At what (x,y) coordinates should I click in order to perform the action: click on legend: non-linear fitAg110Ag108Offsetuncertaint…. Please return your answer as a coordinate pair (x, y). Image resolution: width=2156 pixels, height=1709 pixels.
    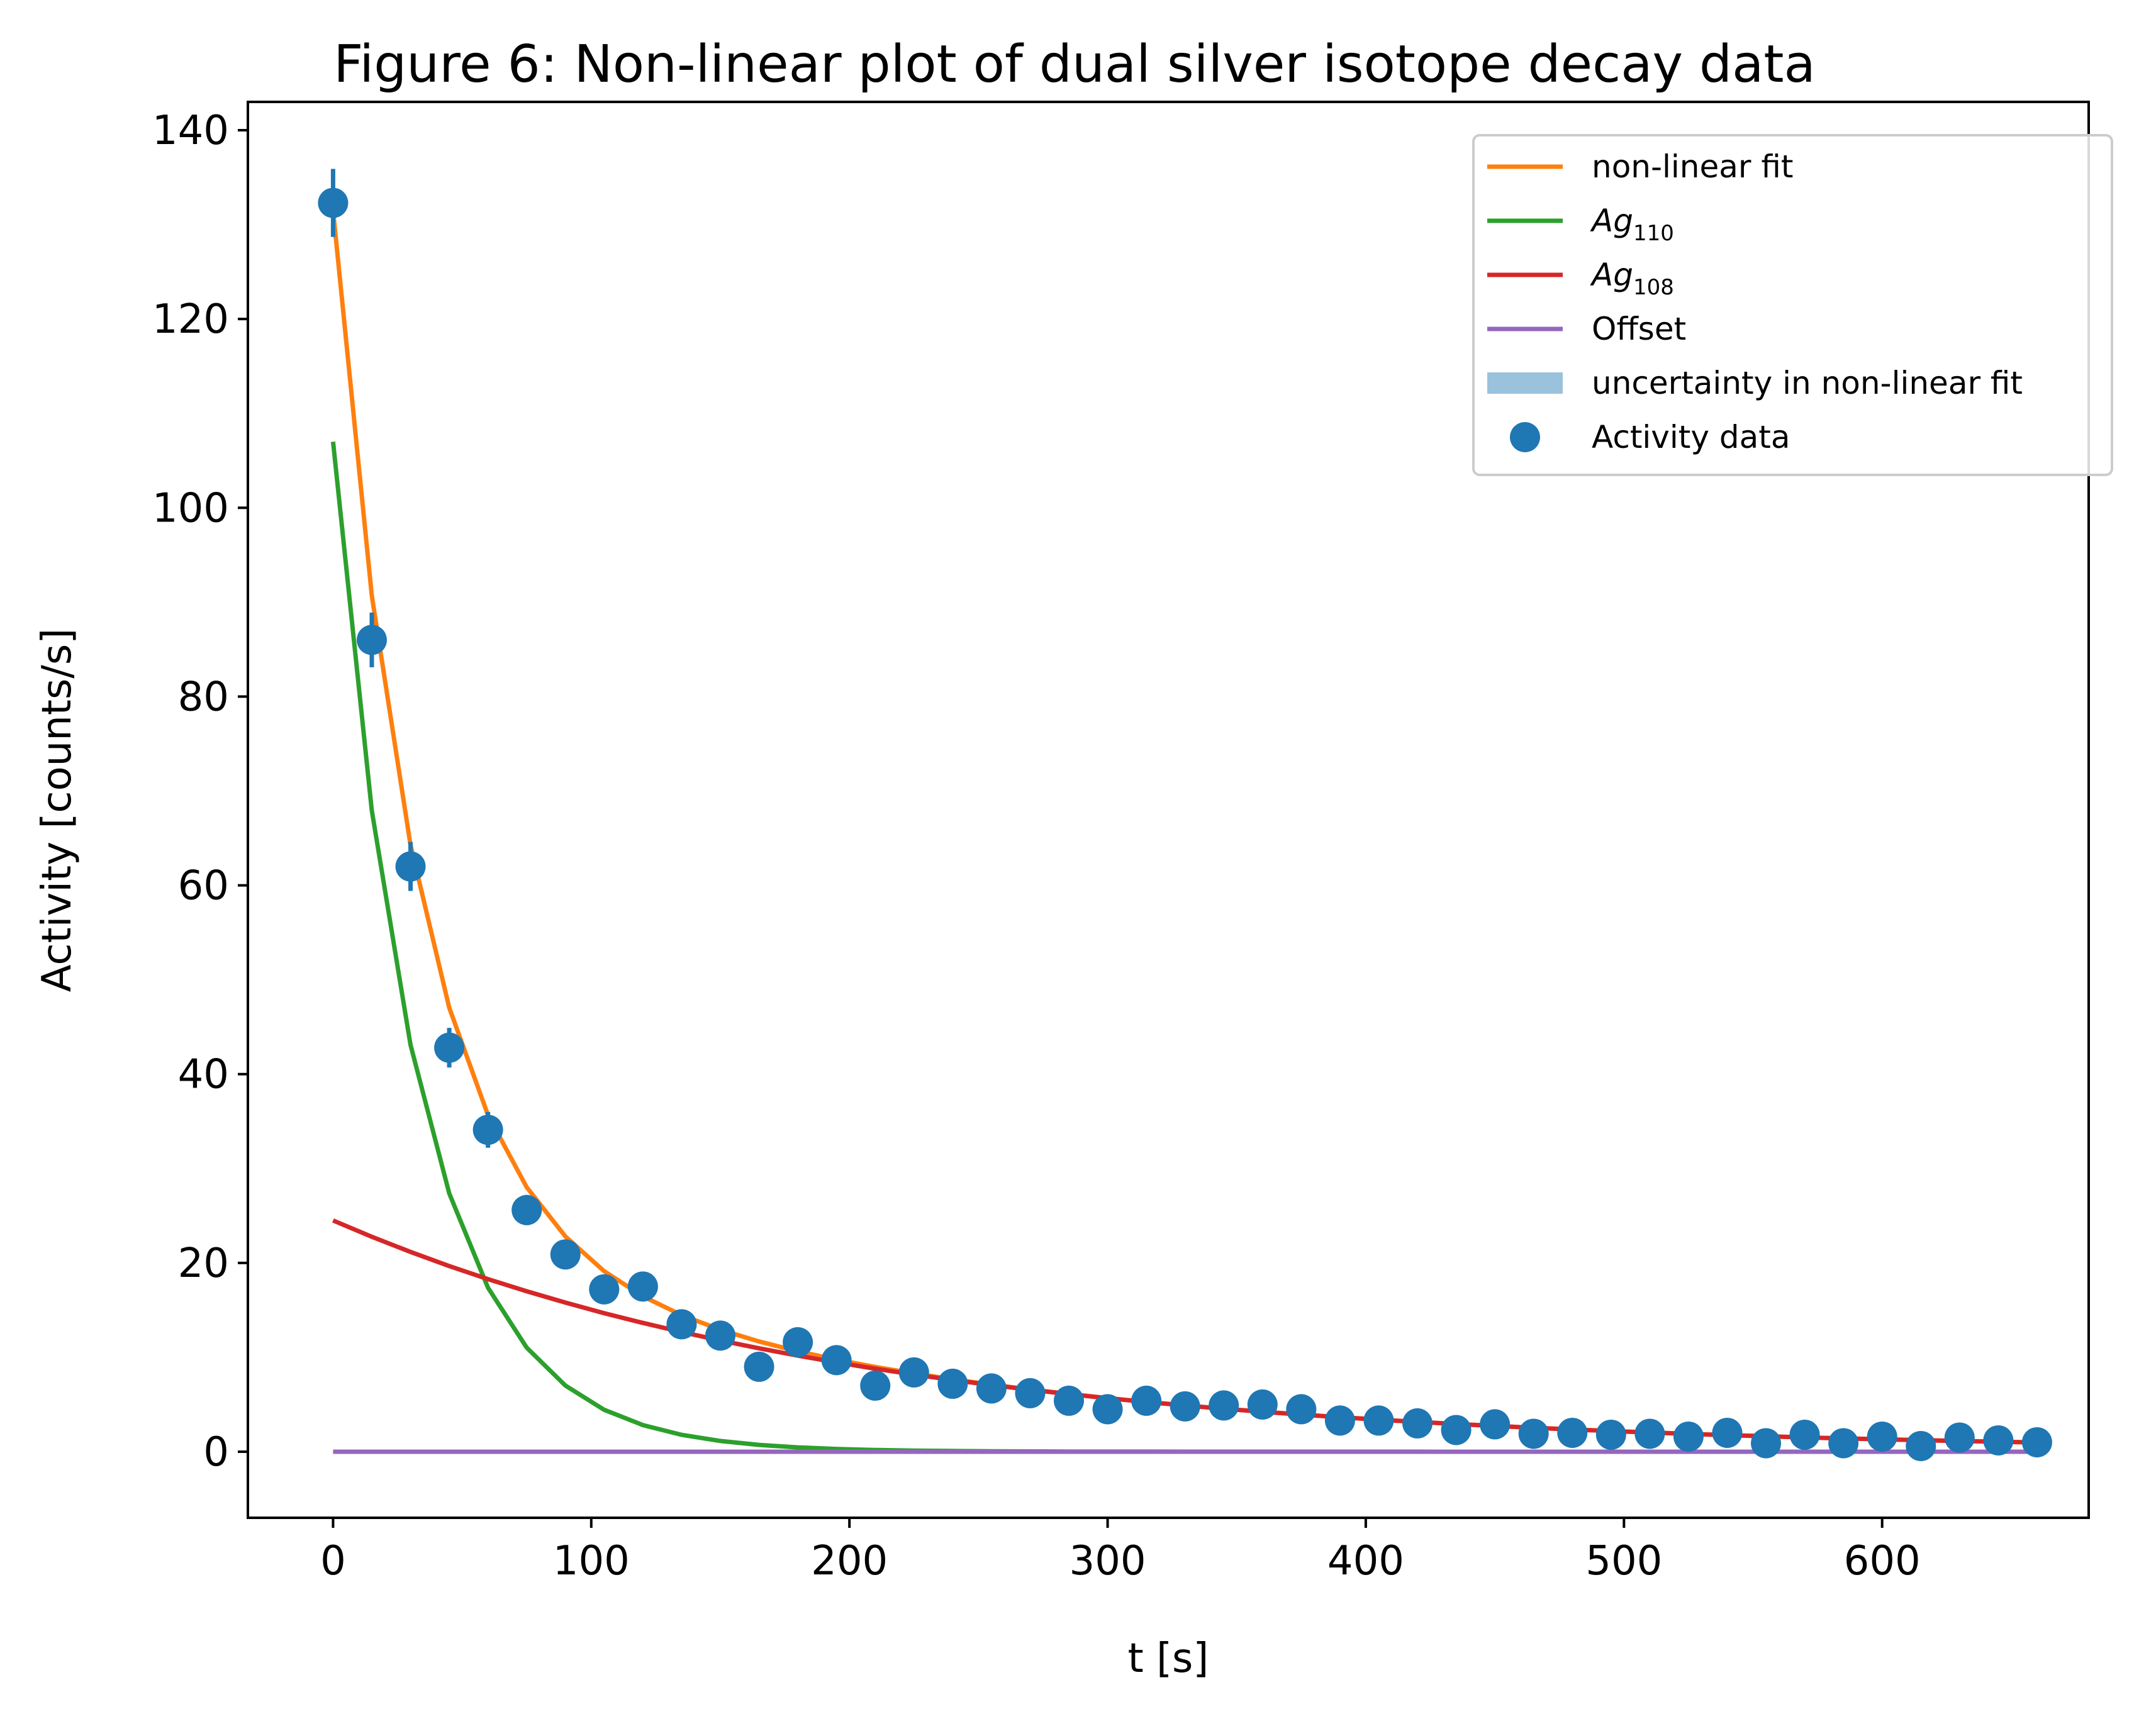
    Looking at the image, I should click on (1793, 305).